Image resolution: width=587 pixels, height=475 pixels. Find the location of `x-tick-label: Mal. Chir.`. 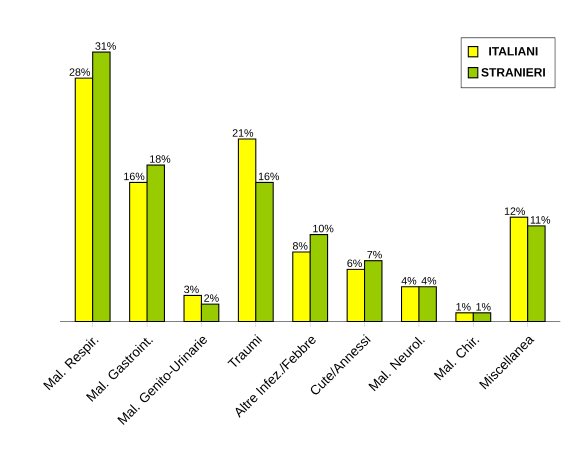

x-tick-label: Mal. Chir. is located at coordinates (457, 359).